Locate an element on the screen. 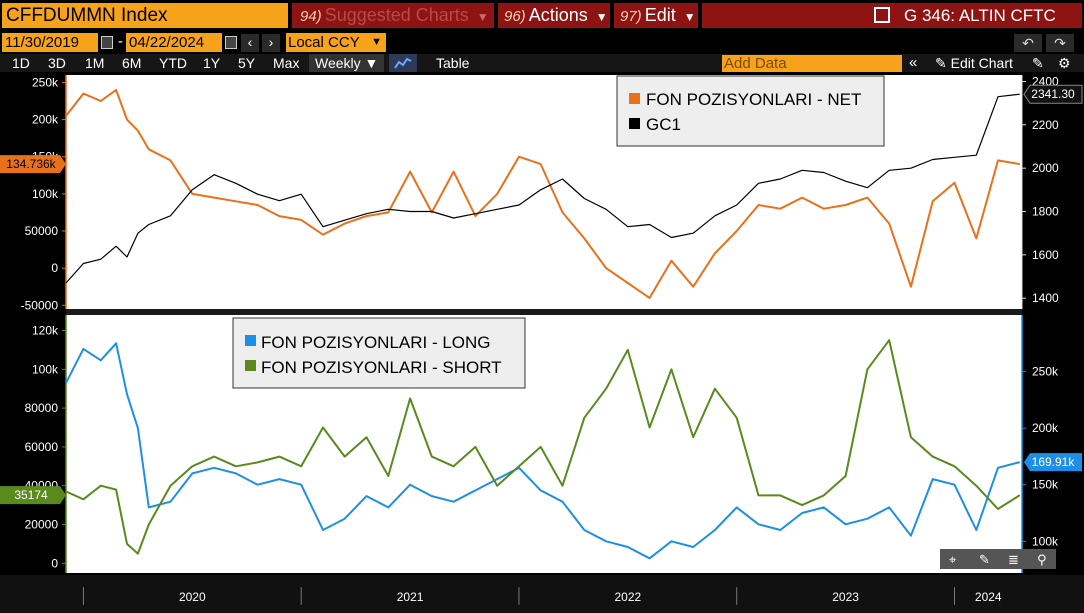 This screenshot has height=613, width=1084. x-tick-label: 2021 is located at coordinates (410, 597).